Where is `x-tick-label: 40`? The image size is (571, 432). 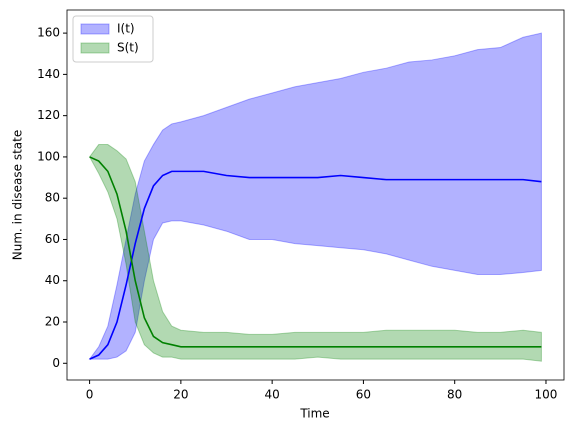
x-tick-label: 40 is located at coordinates (272, 395).